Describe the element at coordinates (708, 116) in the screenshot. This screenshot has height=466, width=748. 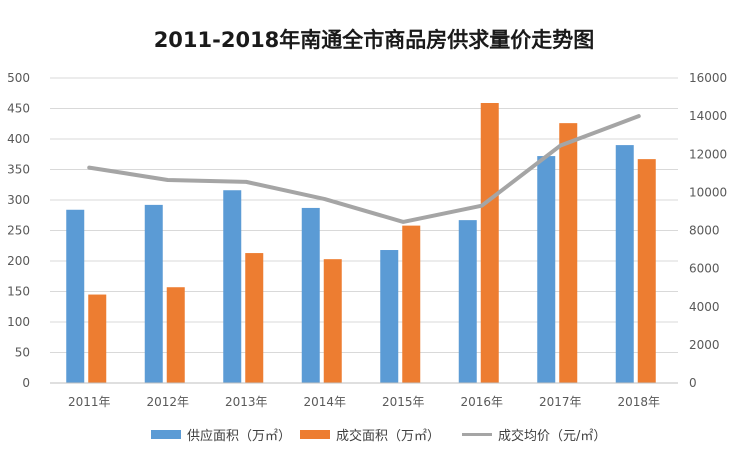
I see `y-right-tick-label: 14000` at that location.